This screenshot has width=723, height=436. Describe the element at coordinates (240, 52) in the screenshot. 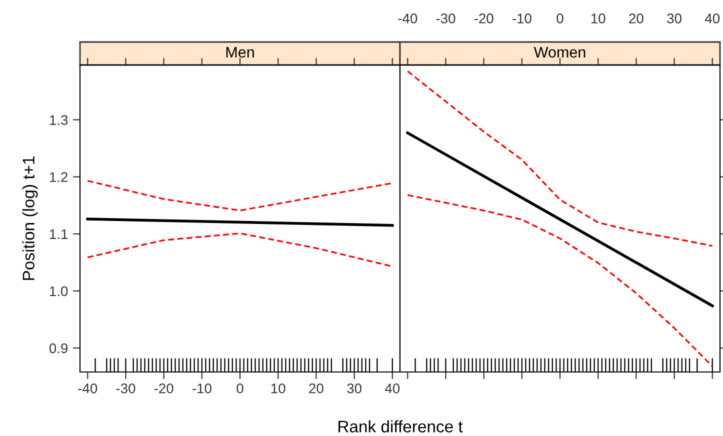

I see `chart-title: Men` at that location.